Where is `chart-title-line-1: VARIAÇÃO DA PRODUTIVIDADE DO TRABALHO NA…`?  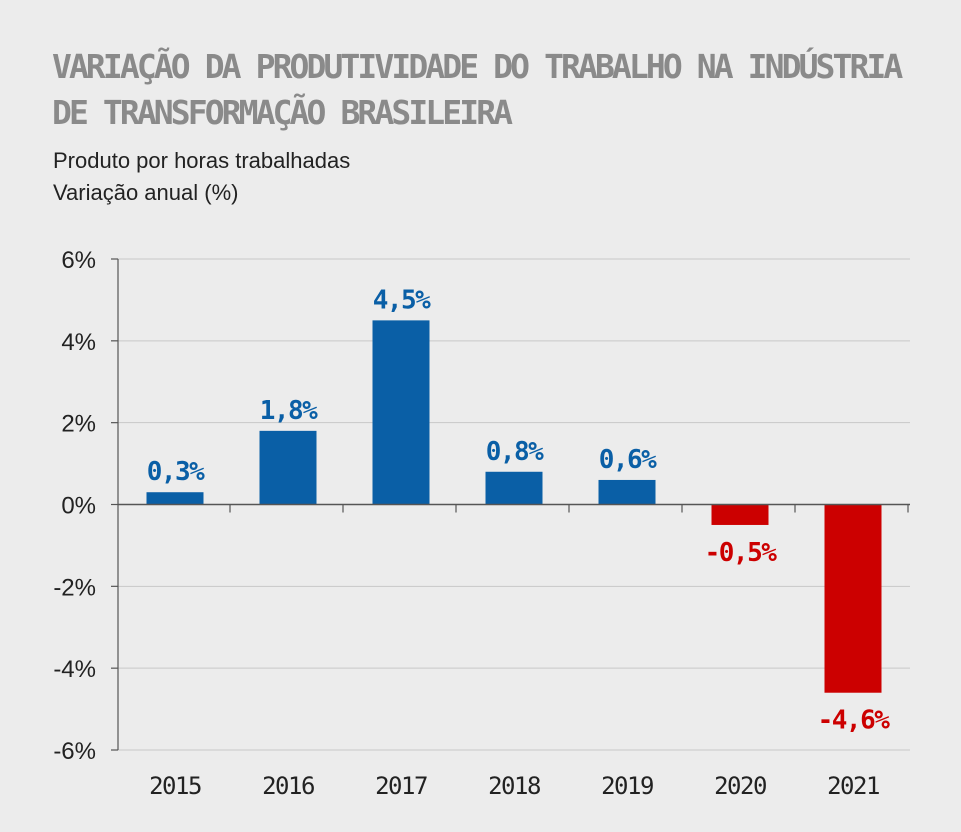
chart-title-line-1: VARIAÇÃO DA PRODUTIVIDADE DO TRABALHO NA… is located at coordinates (477, 66).